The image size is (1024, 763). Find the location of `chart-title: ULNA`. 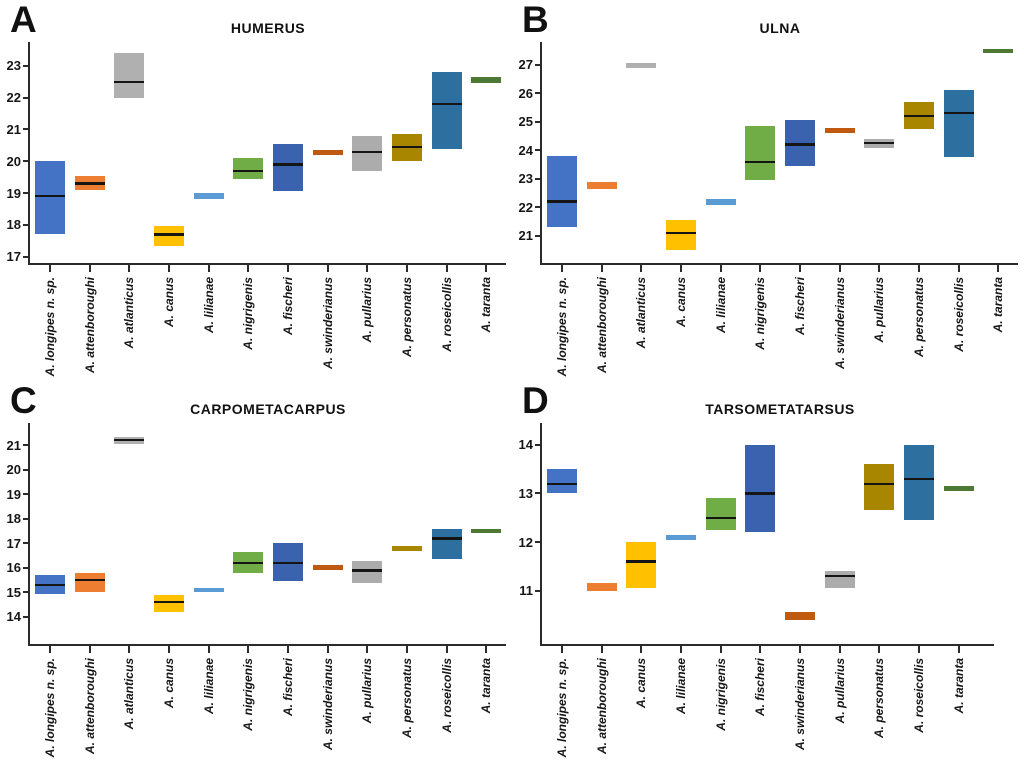

chart-title: ULNA is located at coordinates (780, 28).